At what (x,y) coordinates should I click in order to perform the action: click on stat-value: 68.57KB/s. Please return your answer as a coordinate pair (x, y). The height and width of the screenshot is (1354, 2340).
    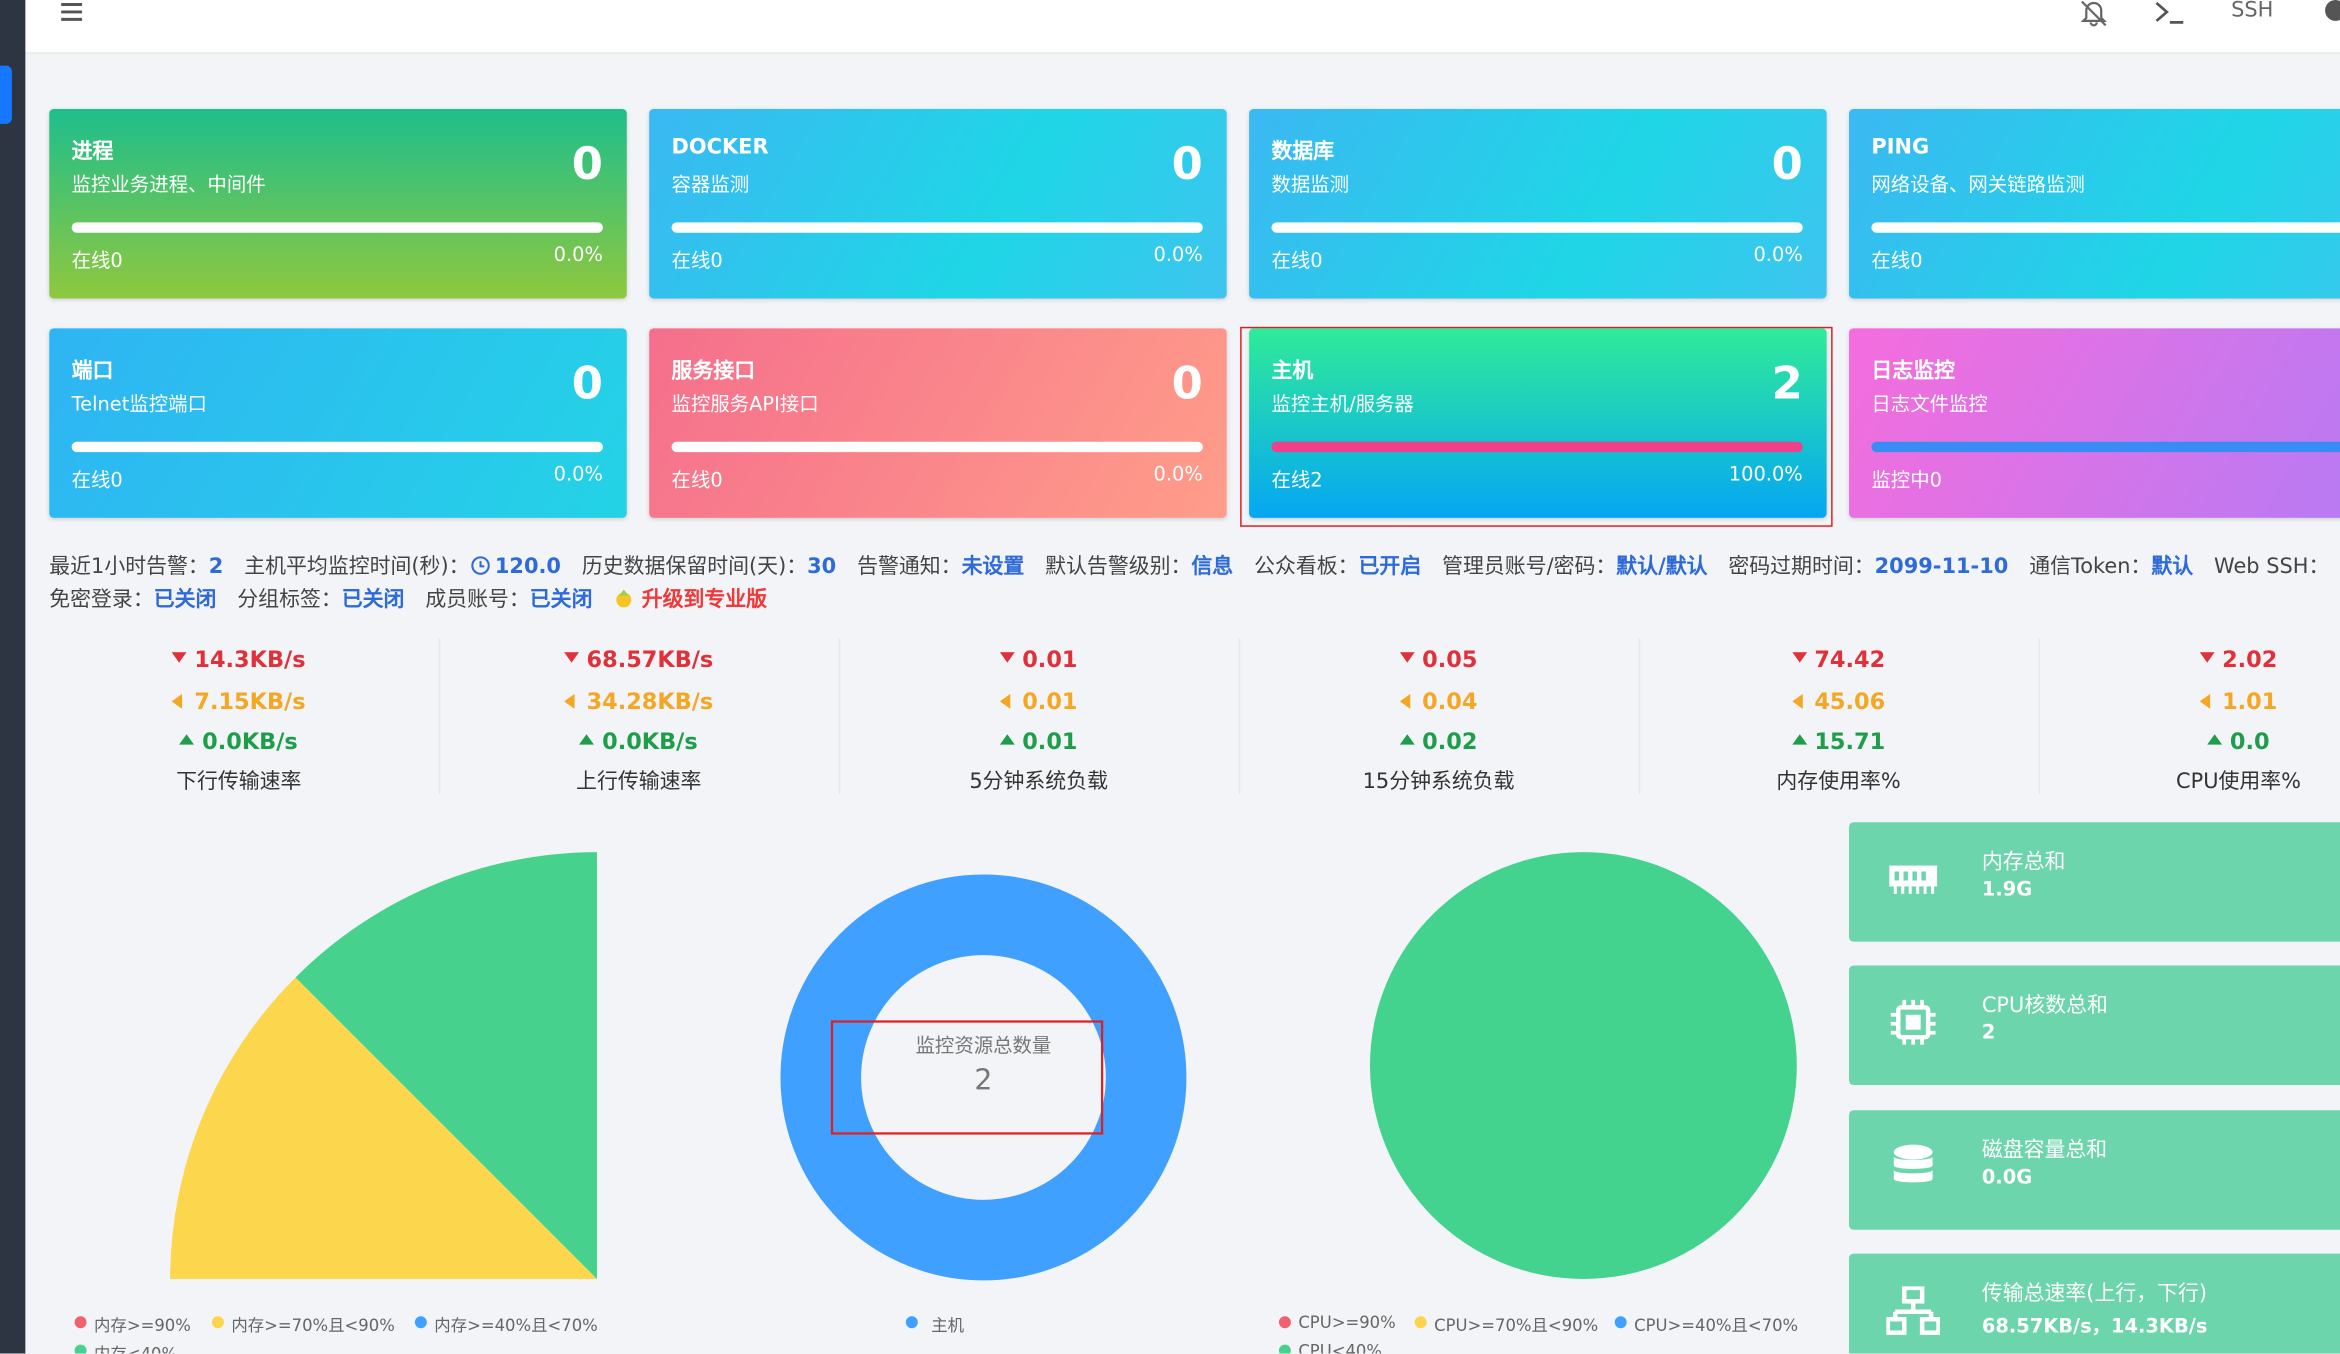
    Looking at the image, I should click on (650, 660).